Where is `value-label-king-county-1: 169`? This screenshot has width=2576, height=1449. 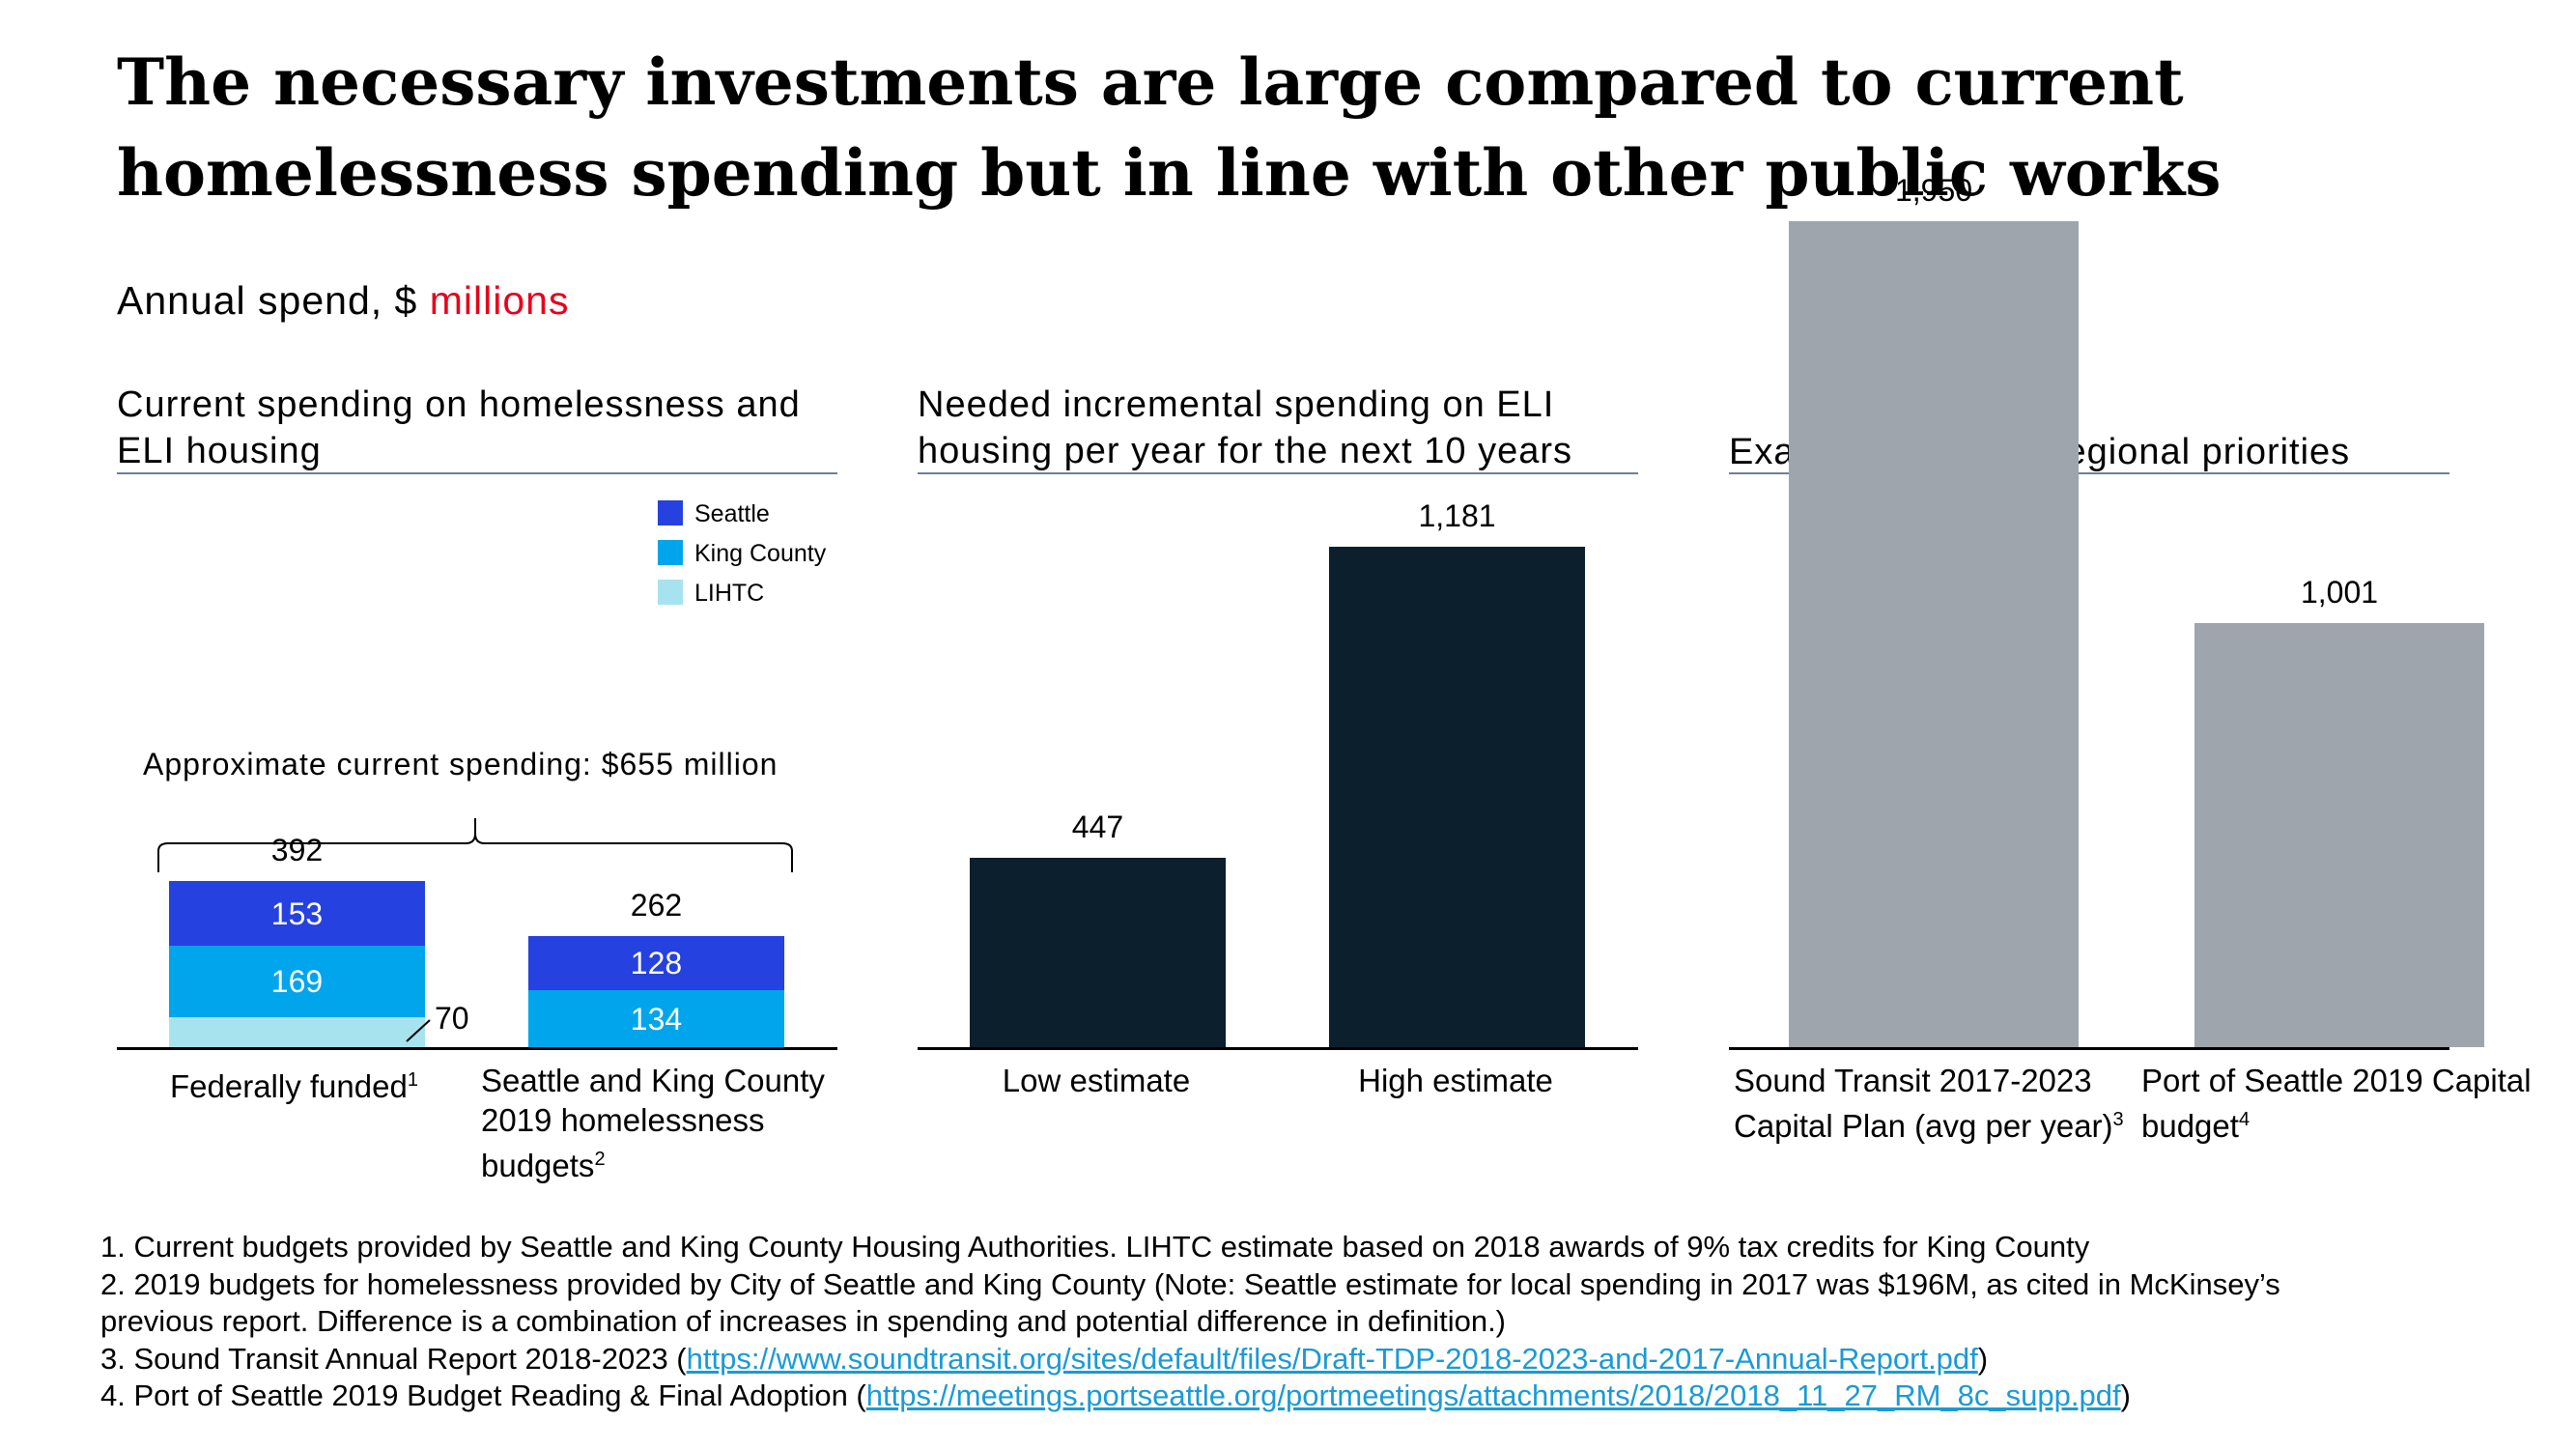
value-label-king-county-1: 169 is located at coordinates (297, 982).